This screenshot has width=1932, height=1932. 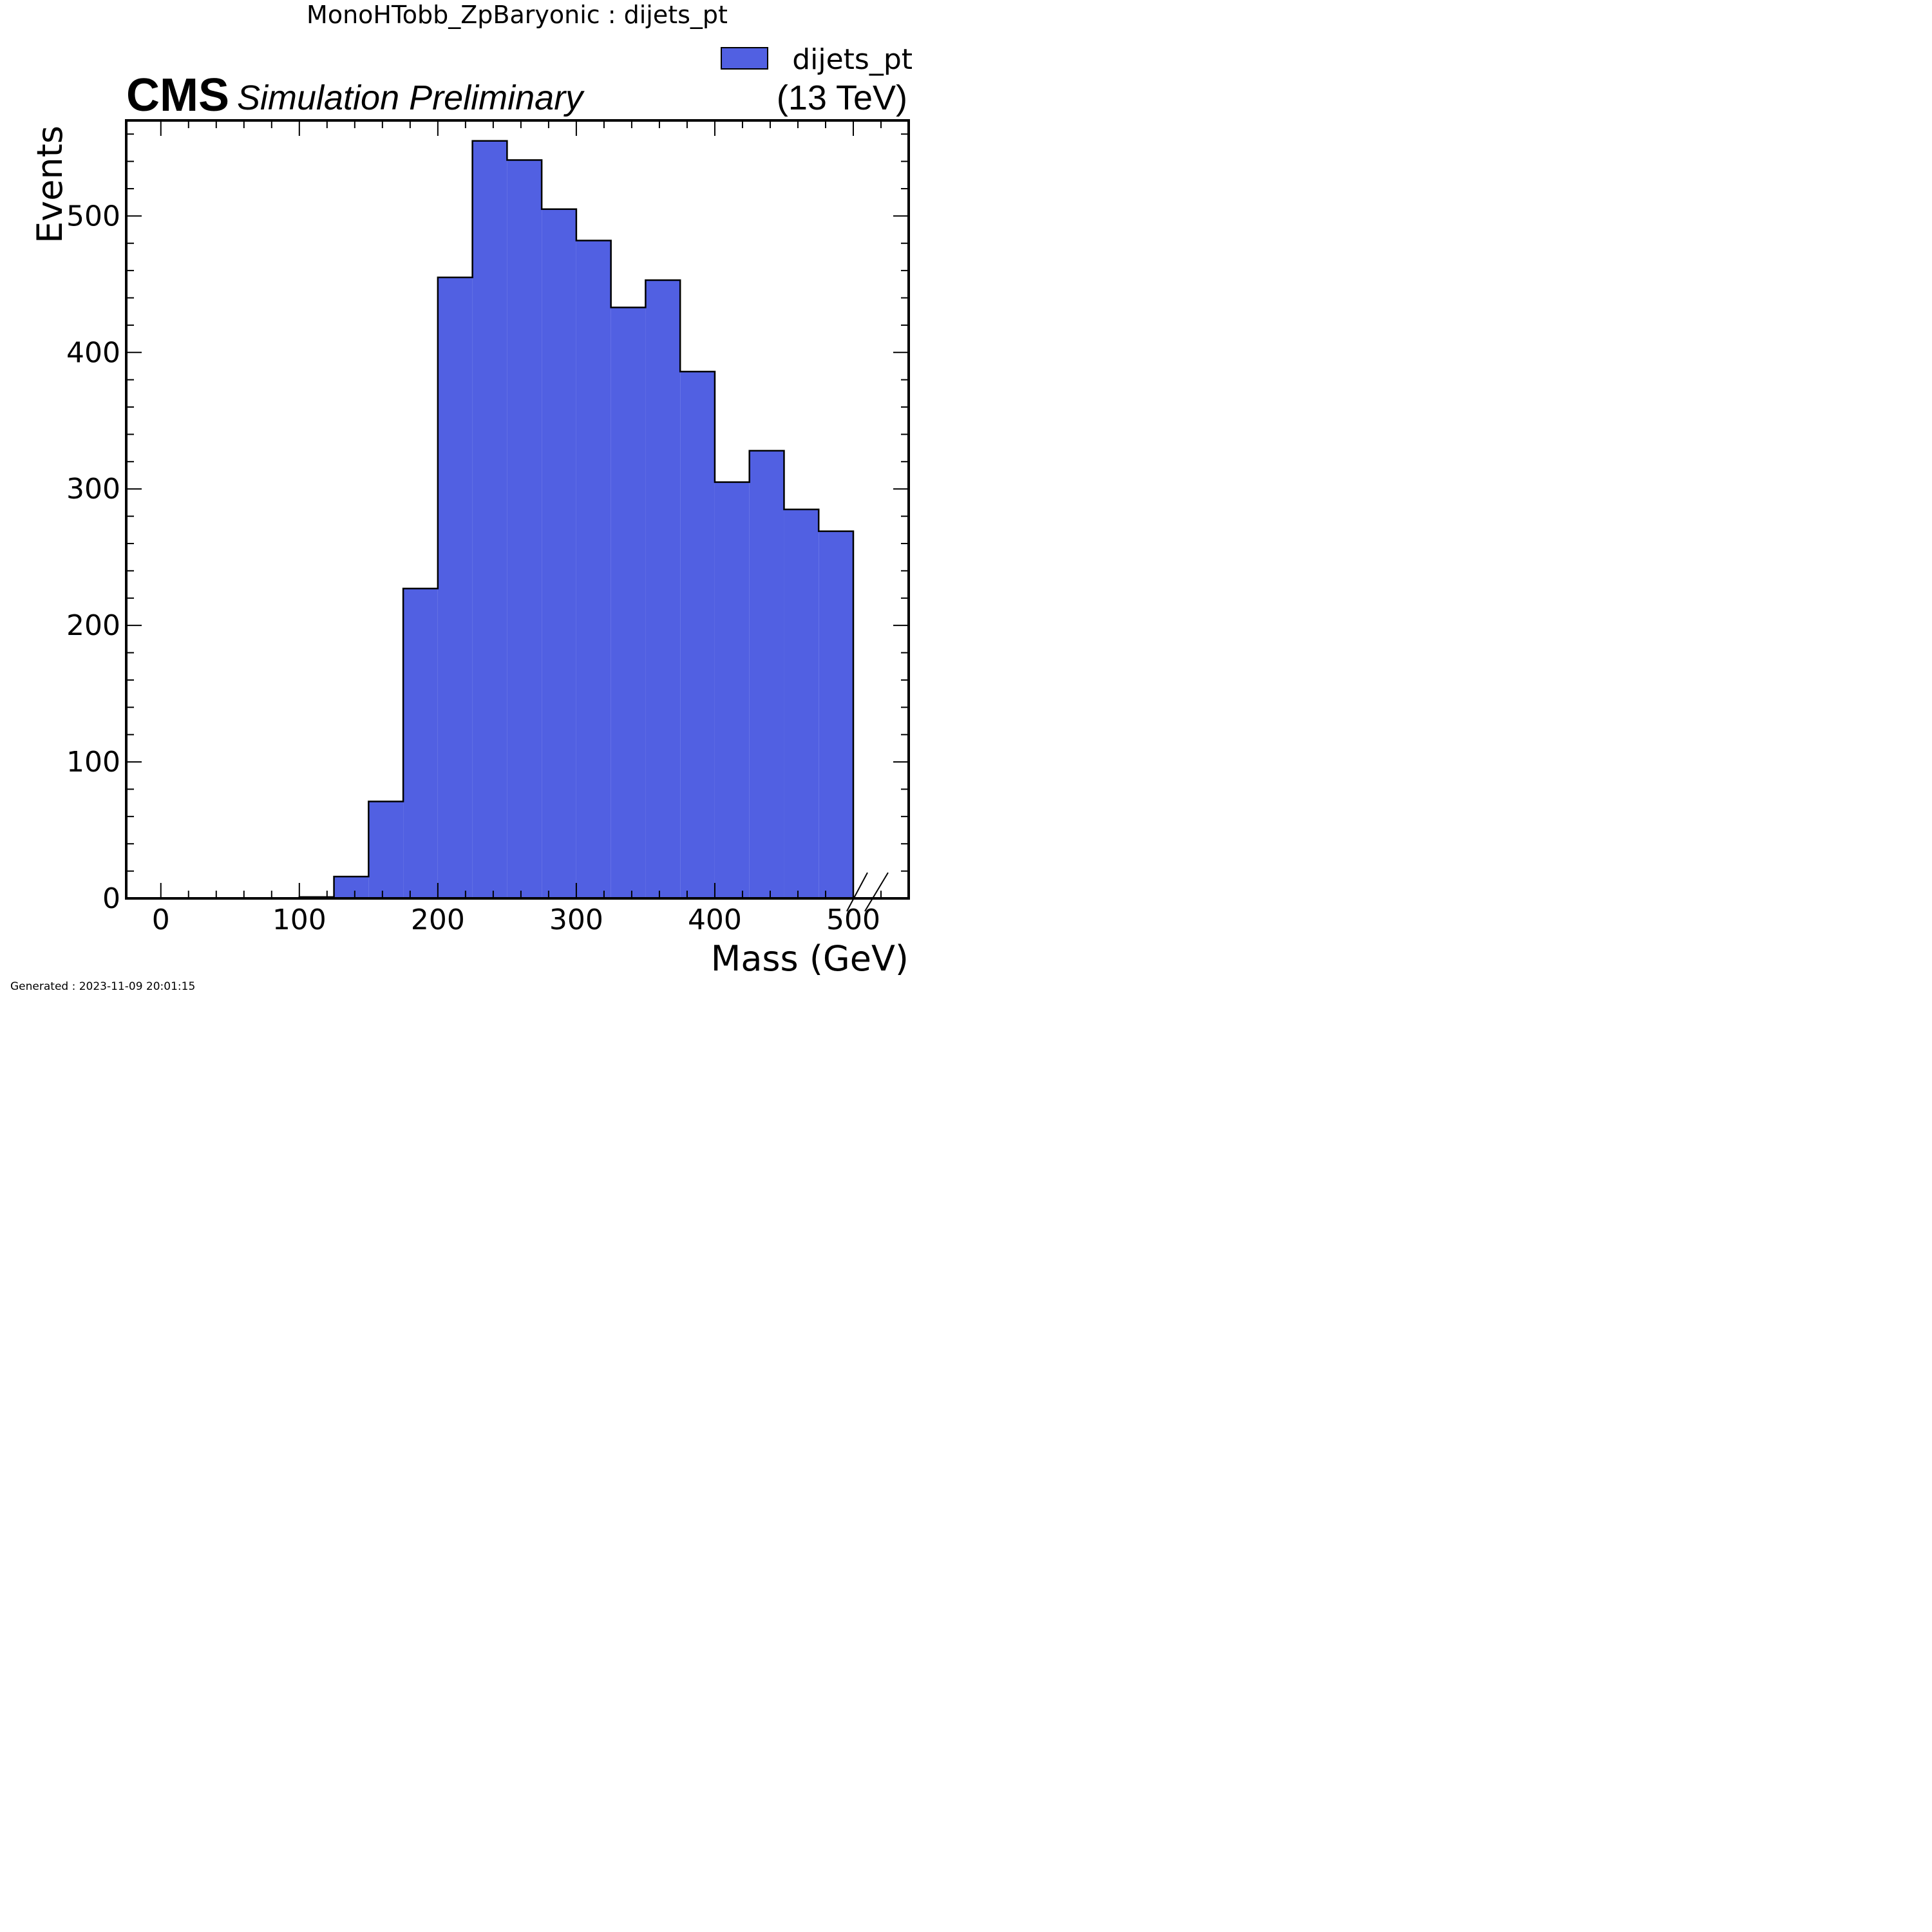 What do you see at coordinates (853, 920) in the screenshot?
I see `x-tick-label: 500` at bounding box center [853, 920].